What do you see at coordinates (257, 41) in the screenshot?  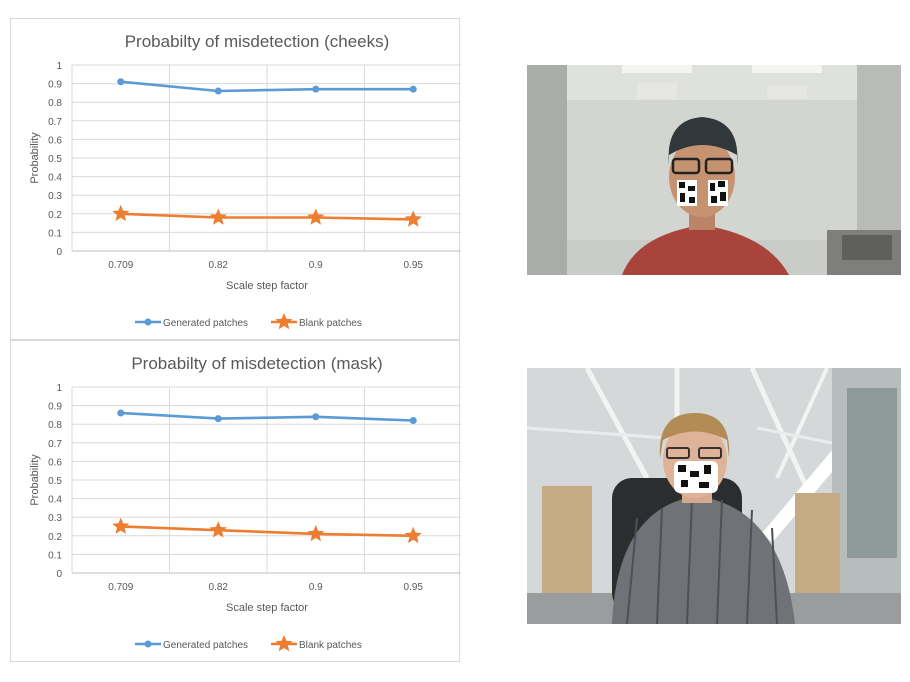 I see `chart-title: Probabilty of misdetection (cheeks)` at bounding box center [257, 41].